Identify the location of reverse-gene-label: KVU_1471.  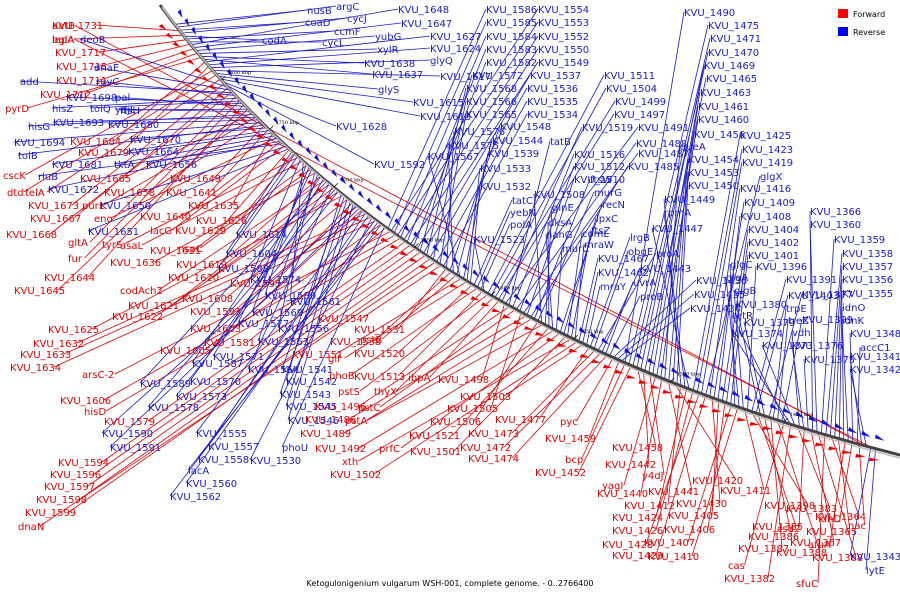
(735, 39).